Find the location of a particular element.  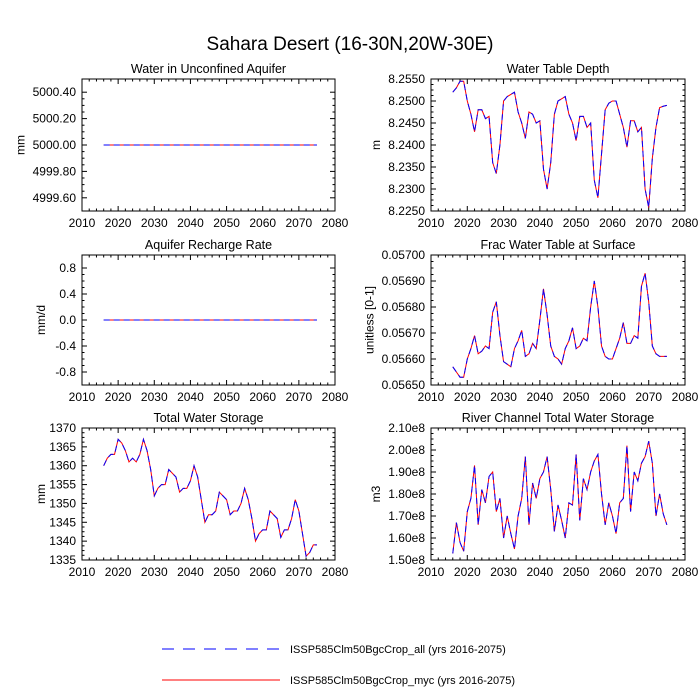

legend-label-myc: ISSP585Clm50BgcCrop_myc (yrs 2016-2075) is located at coordinates (402, 681).